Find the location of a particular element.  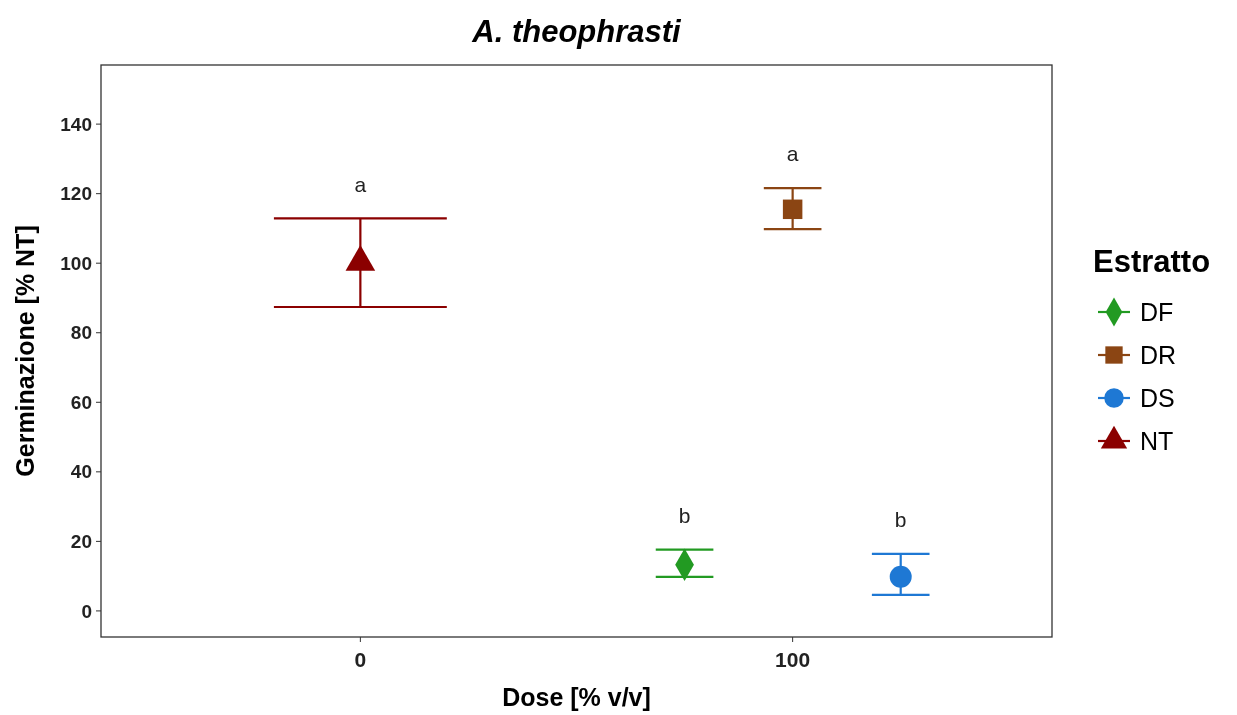

legend-label: DF is located at coordinates (1157, 311).